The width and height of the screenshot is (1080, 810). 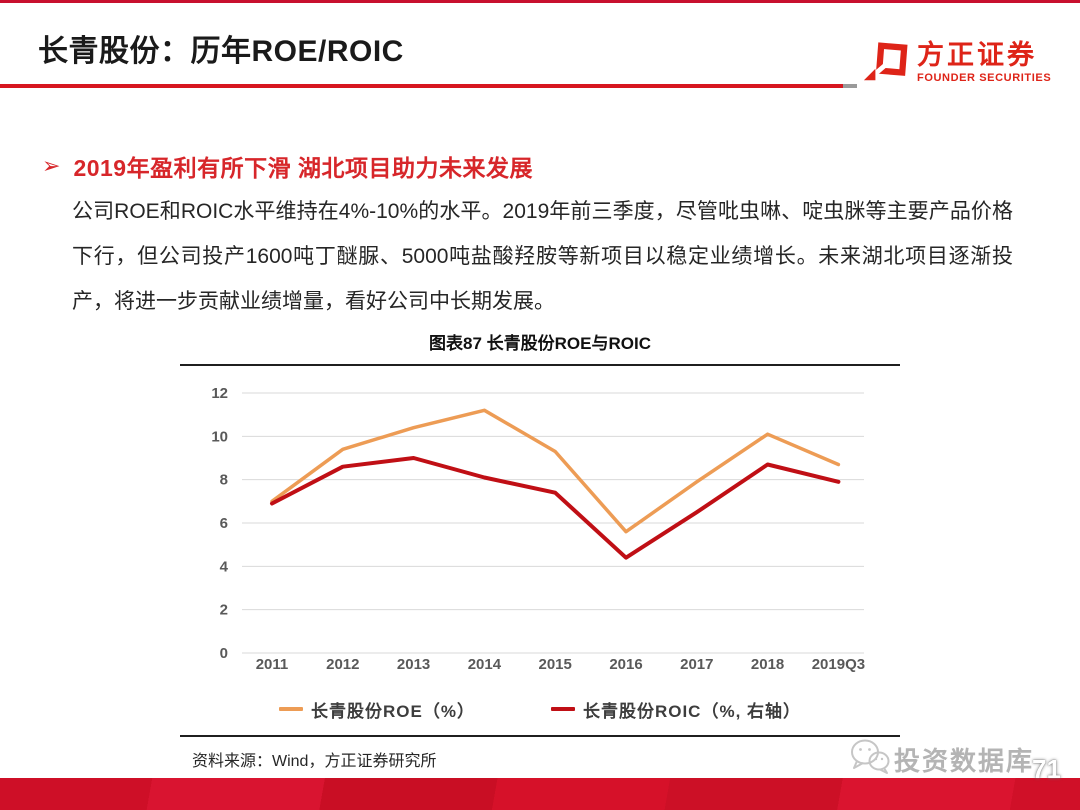 What do you see at coordinates (555, 664) in the screenshot?
I see `svg-text: 2015` at bounding box center [555, 664].